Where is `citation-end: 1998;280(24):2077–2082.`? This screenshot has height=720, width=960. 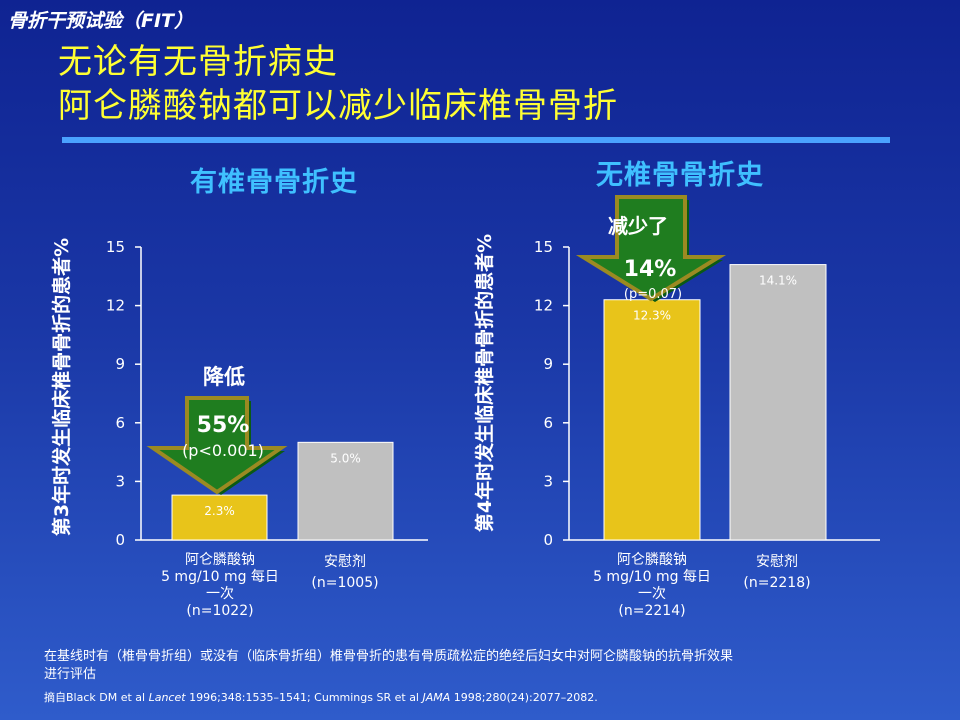 citation-end: 1998;280(24):2077–2082. is located at coordinates (524, 697).